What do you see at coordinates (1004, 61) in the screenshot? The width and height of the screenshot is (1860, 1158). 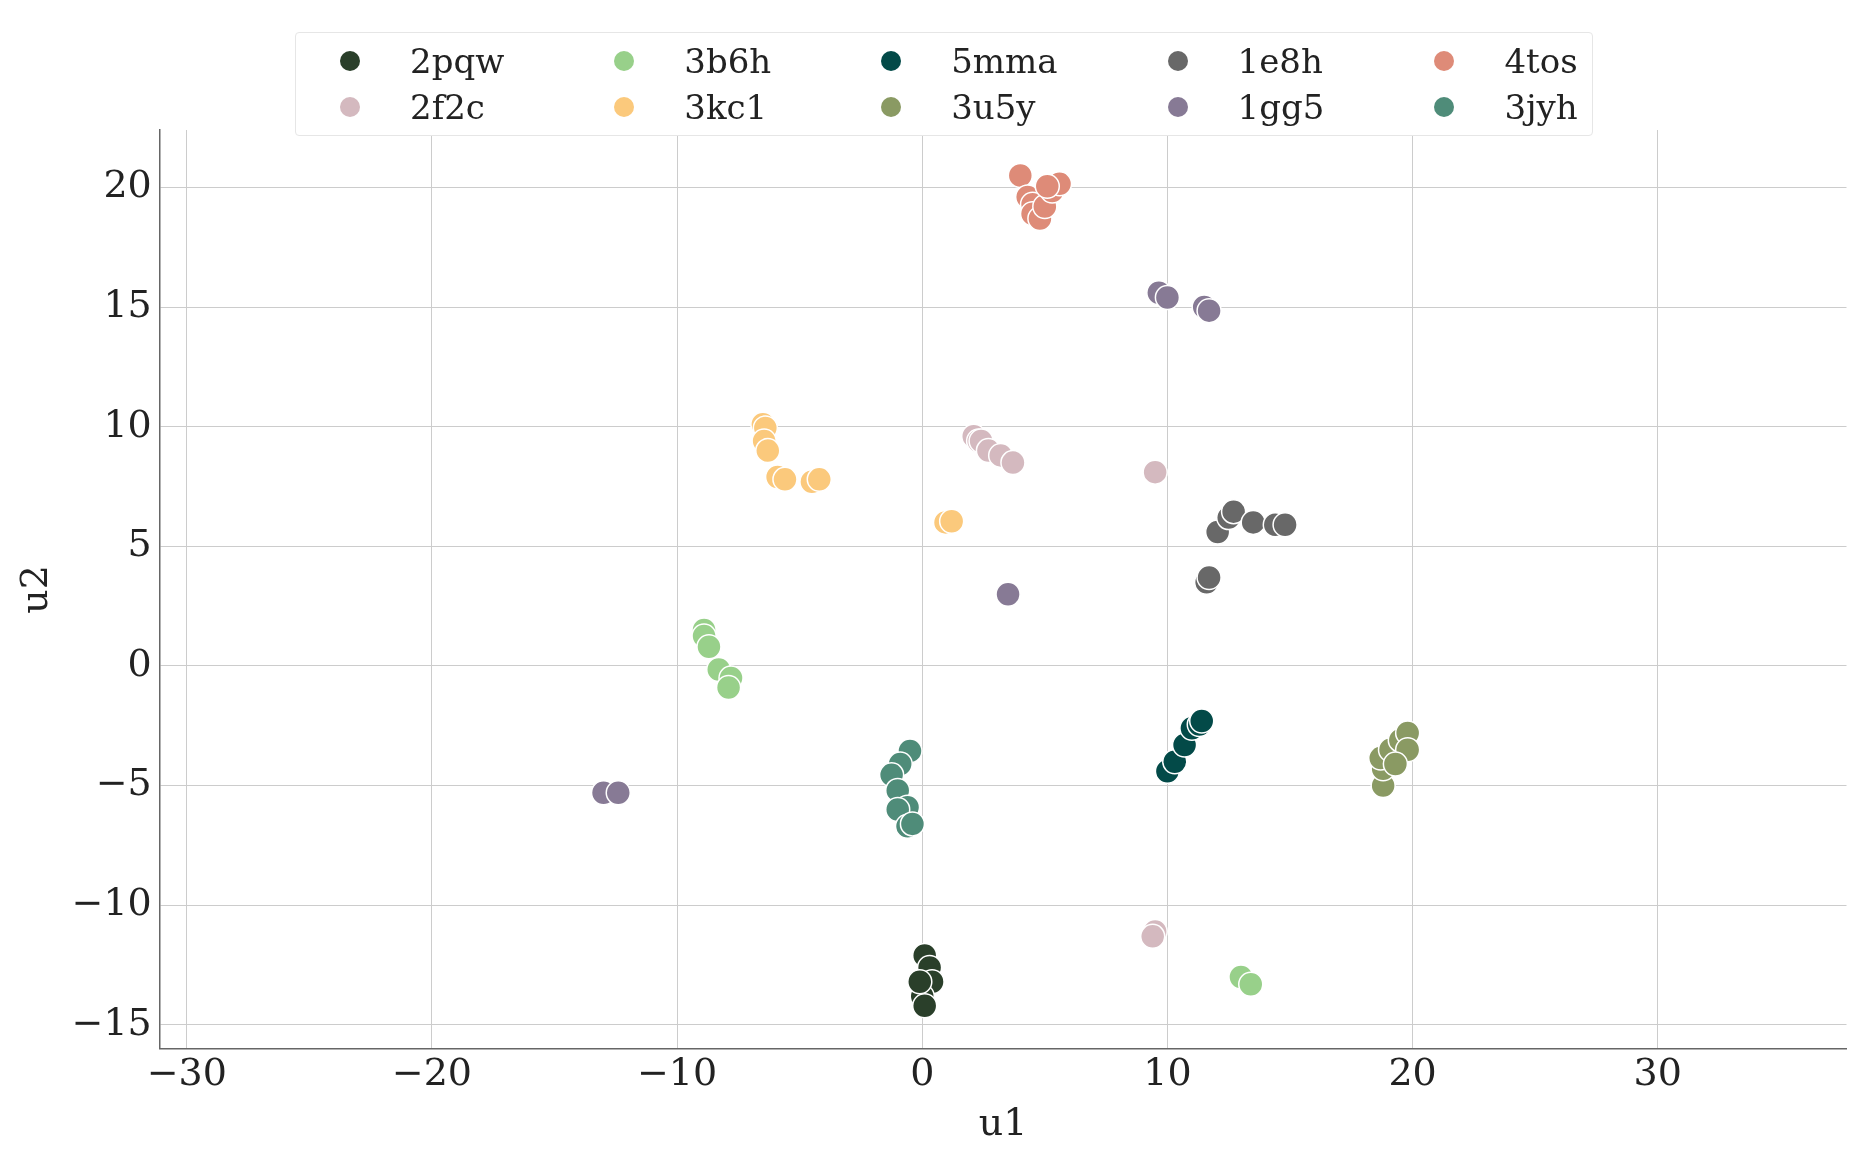 I see `legend-label: 5mma` at bounding box center [1004, 61].